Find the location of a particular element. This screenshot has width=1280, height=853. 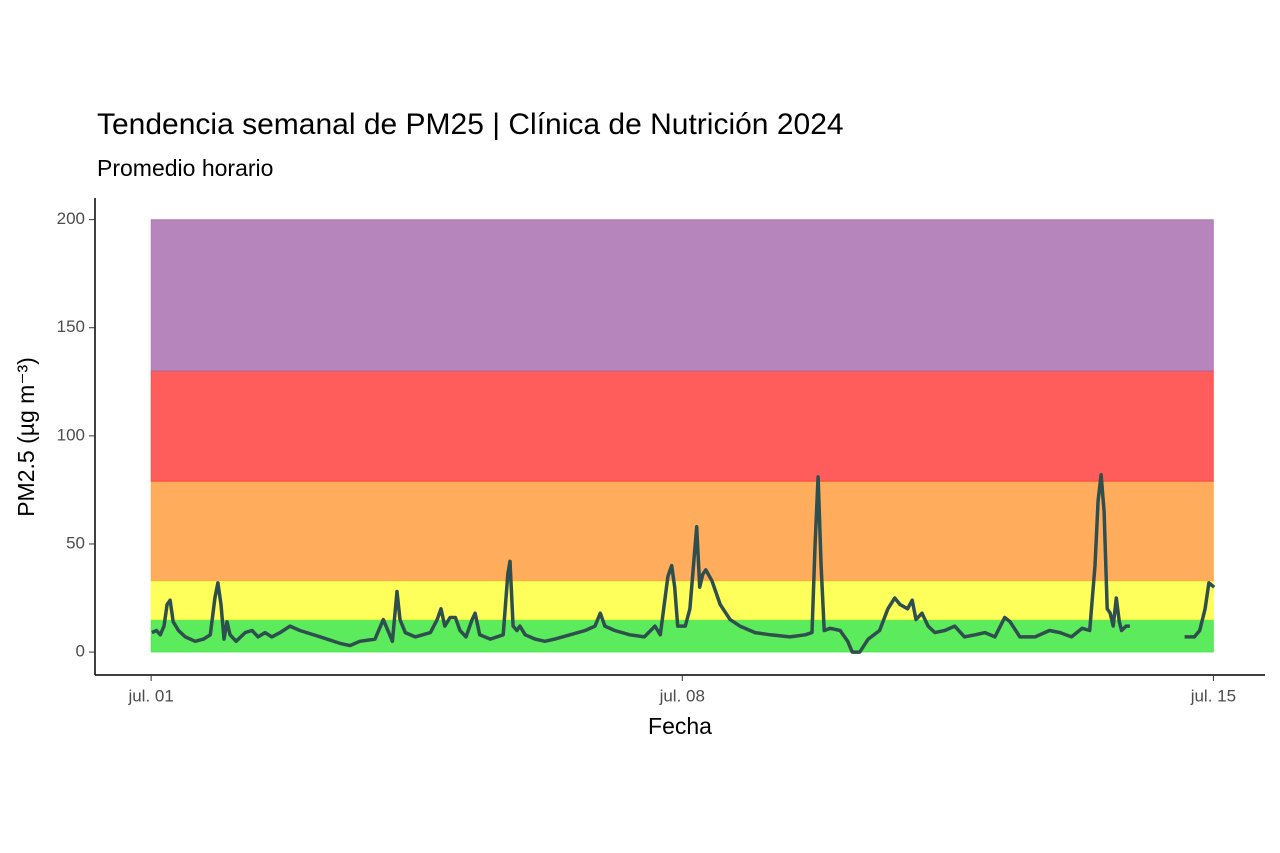

y-tick-label: 50 is located at coordinates (75, 542).